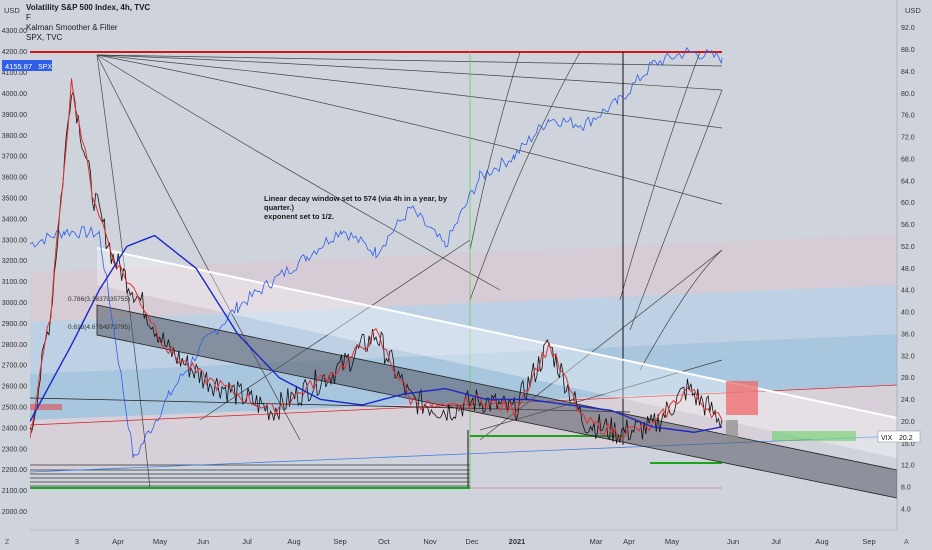  What do you see at coordinates (250, 475) in the screenshot?
I see `support-levels` at bounding box center [250, 475].